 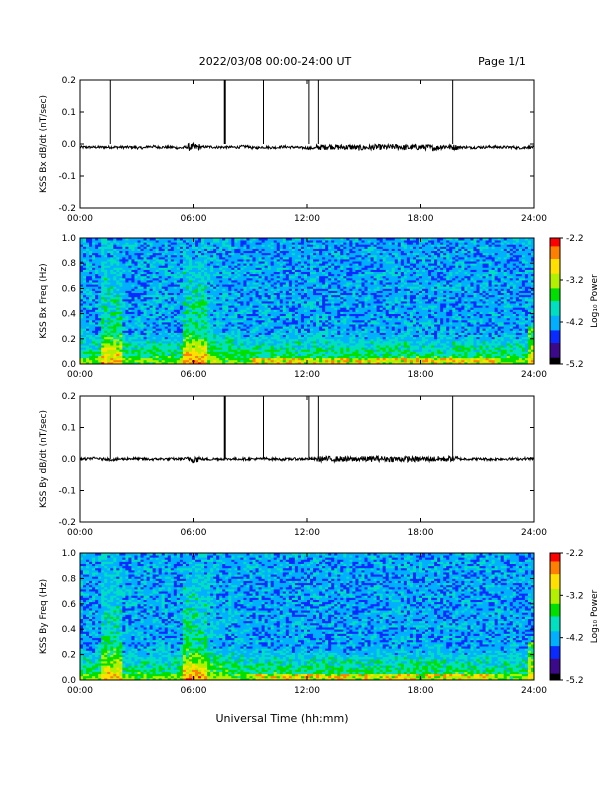 I want to click on y-axis-label: KSS By dB/dt (nT/sec), so click(x=44, y=459).